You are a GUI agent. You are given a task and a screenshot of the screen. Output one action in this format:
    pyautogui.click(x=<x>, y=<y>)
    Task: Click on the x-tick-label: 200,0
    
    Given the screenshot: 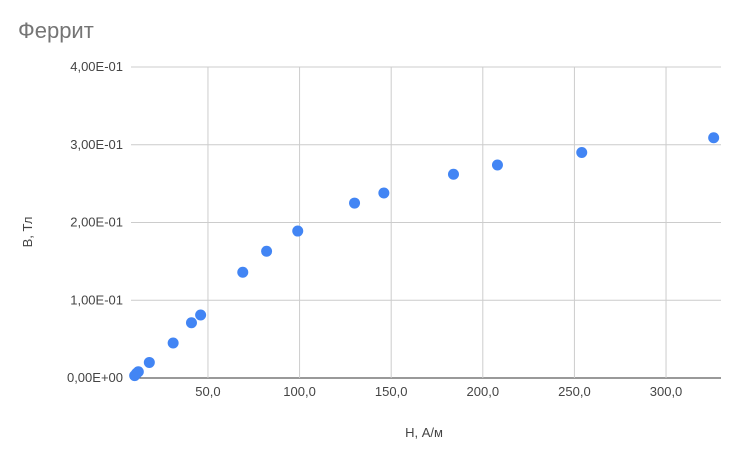 What is the action you would take?
    pyautogui.click(x=483, y=391)
    